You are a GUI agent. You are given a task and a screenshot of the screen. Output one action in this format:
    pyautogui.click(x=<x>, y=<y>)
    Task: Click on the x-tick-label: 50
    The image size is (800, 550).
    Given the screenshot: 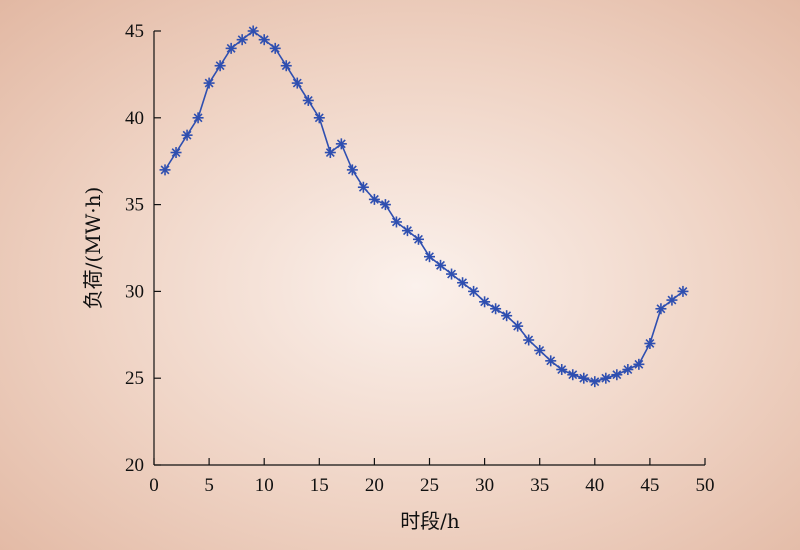 What is the action you would take?
    pyautogui.click(x=705, y=485)
    